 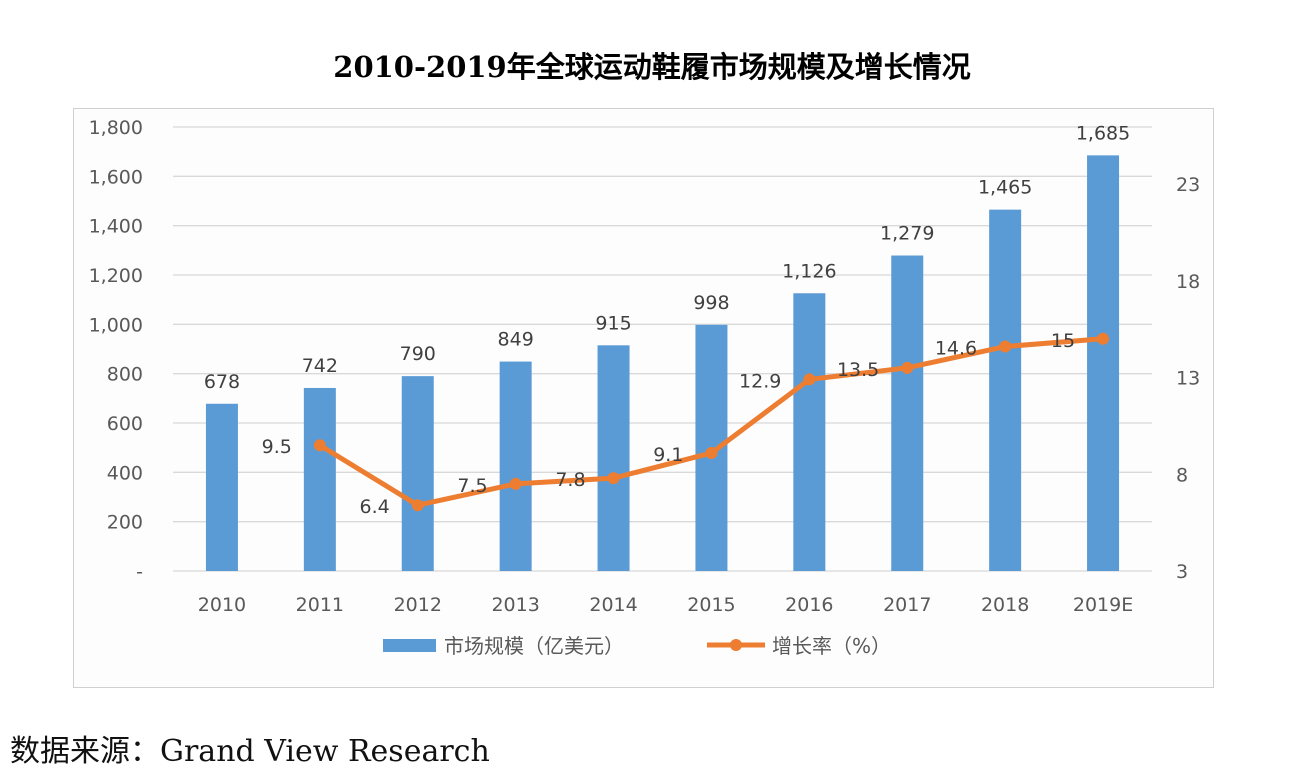 I want to click on legend-bar-swatch, so click(x=409, y=645).